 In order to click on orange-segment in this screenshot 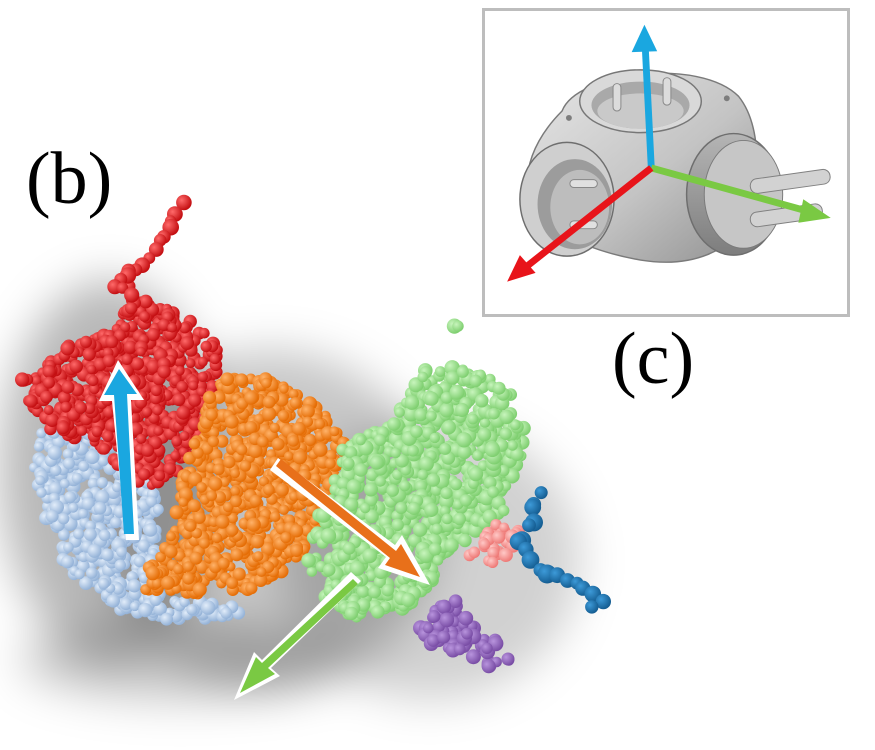, I will do `click(245, 486)`.